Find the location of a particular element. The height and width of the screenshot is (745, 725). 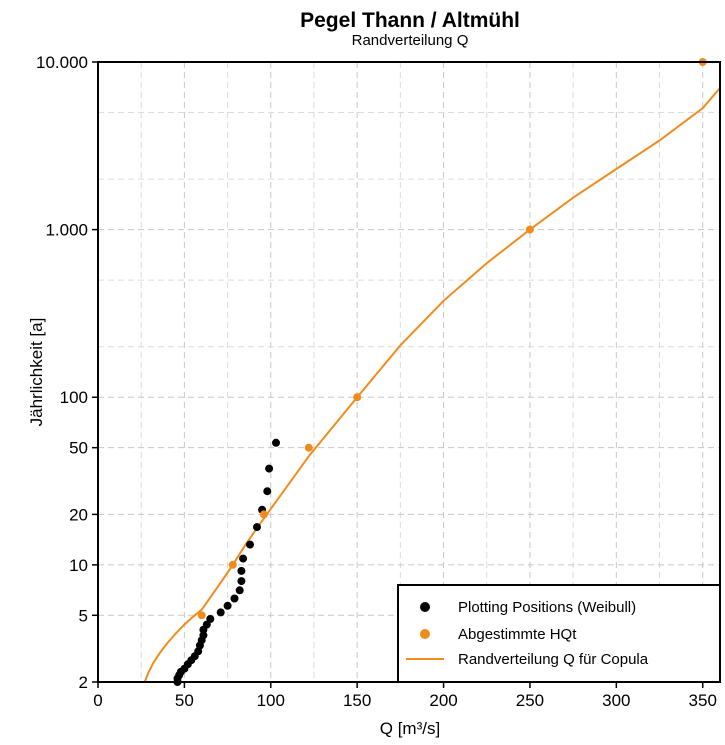

y-tick-label-7: 10.000 is located at coordinates (62, 62).